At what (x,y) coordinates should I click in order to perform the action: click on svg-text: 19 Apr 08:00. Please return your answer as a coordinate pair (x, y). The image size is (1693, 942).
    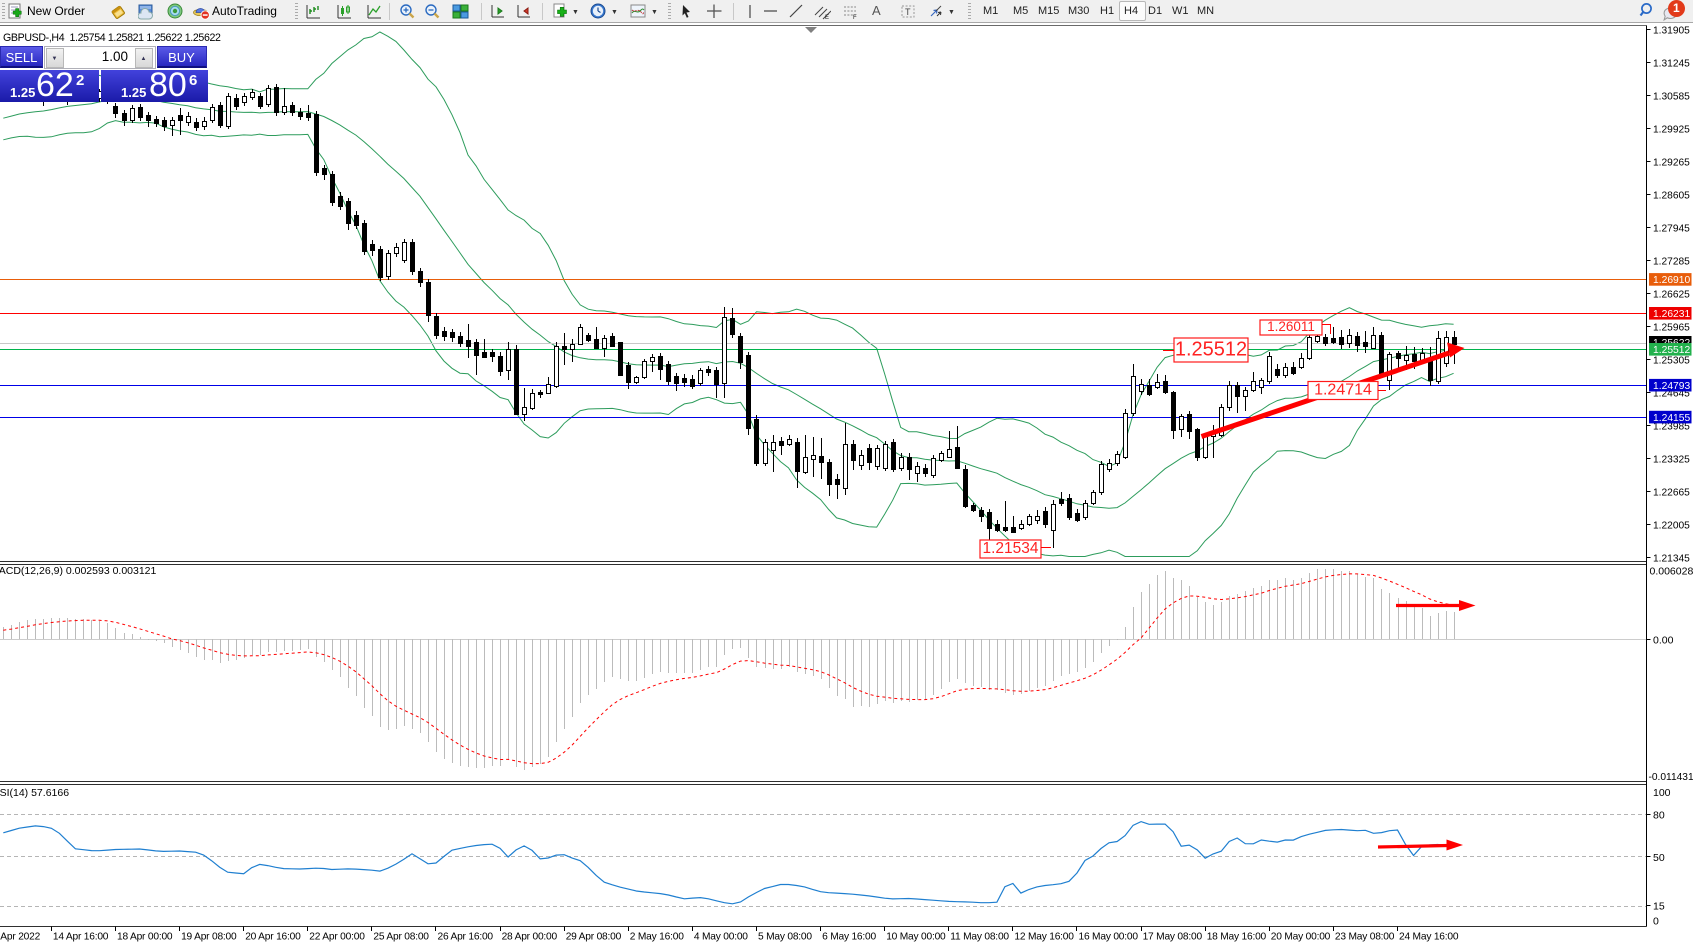
    Looking at the image, I should click on (209, 937).